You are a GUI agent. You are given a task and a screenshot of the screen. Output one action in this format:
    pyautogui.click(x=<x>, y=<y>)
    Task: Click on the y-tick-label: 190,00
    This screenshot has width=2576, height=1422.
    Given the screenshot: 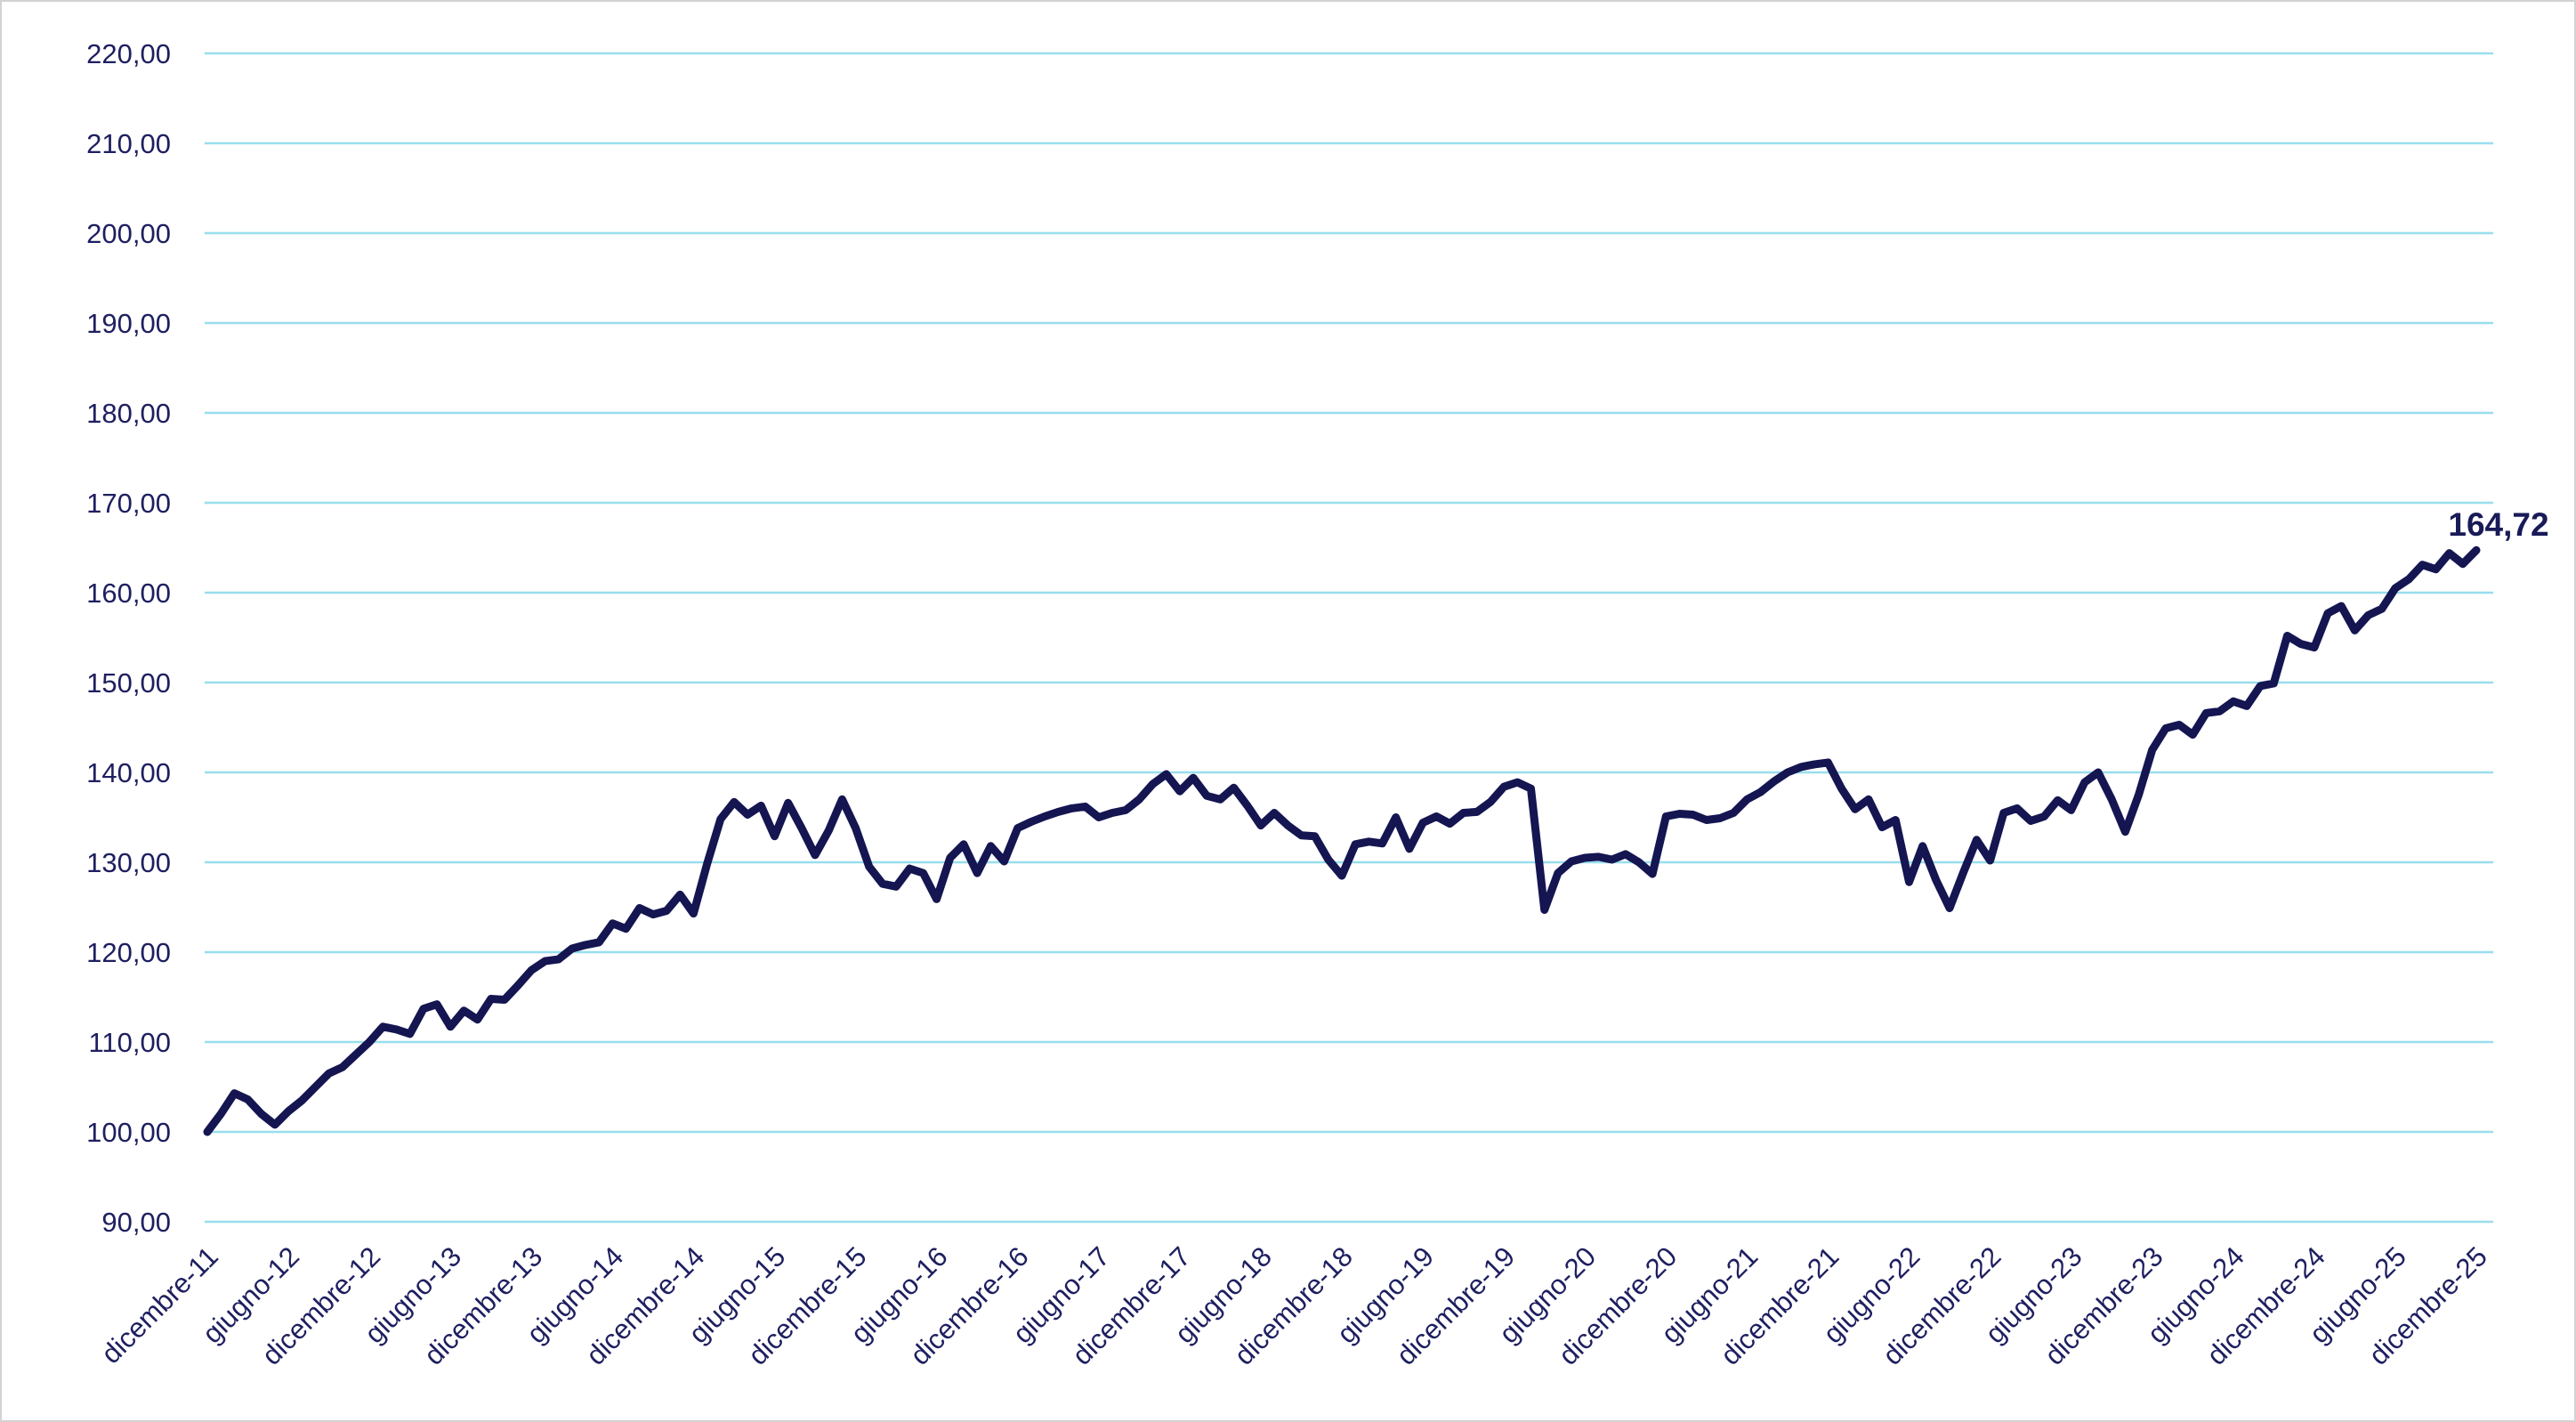 What is the action you would take?
    pyautogui.click(x=128, y=323)
    